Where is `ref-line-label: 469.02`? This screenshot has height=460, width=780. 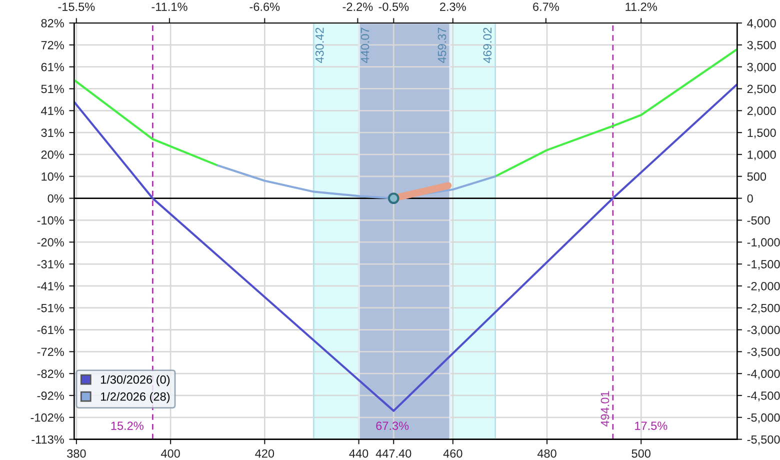 ref-line-label: 469.02 is located at coordinates (487, 45).